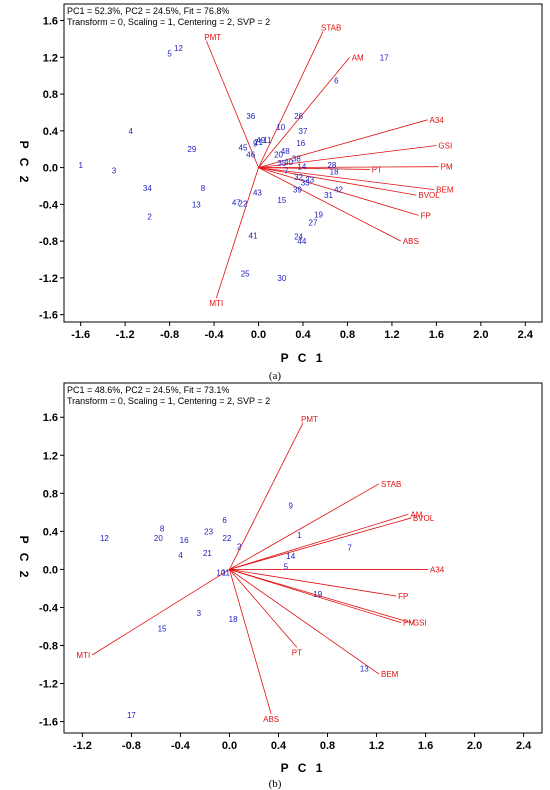 The height and width of the screenshot is (790, 550). I want to click on x-axis-label-b: P C 1, so click(303, 768).